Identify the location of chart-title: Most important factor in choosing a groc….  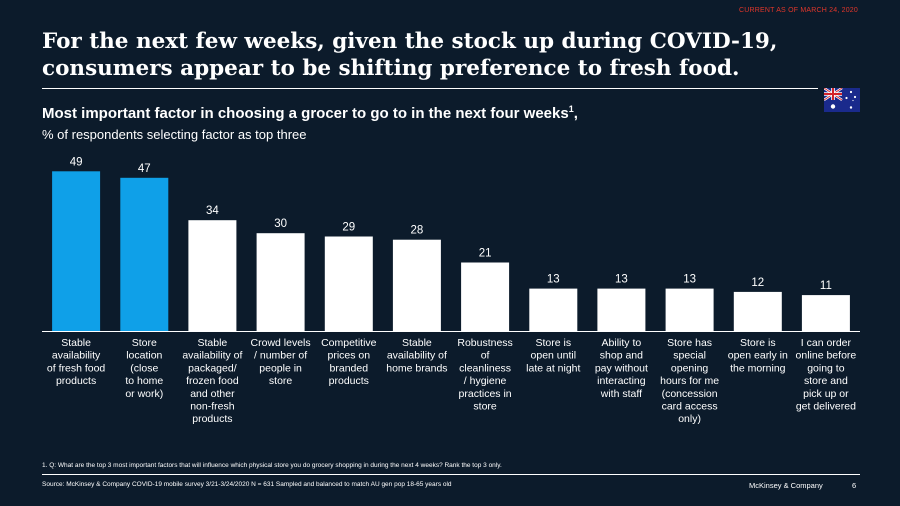
(310, 113).